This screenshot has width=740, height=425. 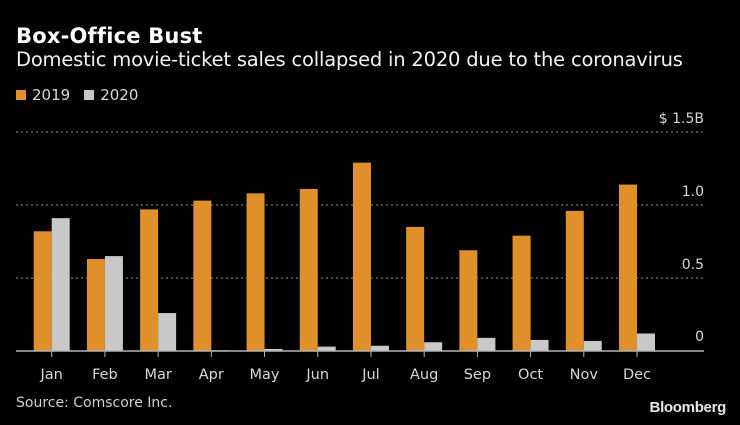 I want to click on bar-2020-sep, so click(x=486, y=344).